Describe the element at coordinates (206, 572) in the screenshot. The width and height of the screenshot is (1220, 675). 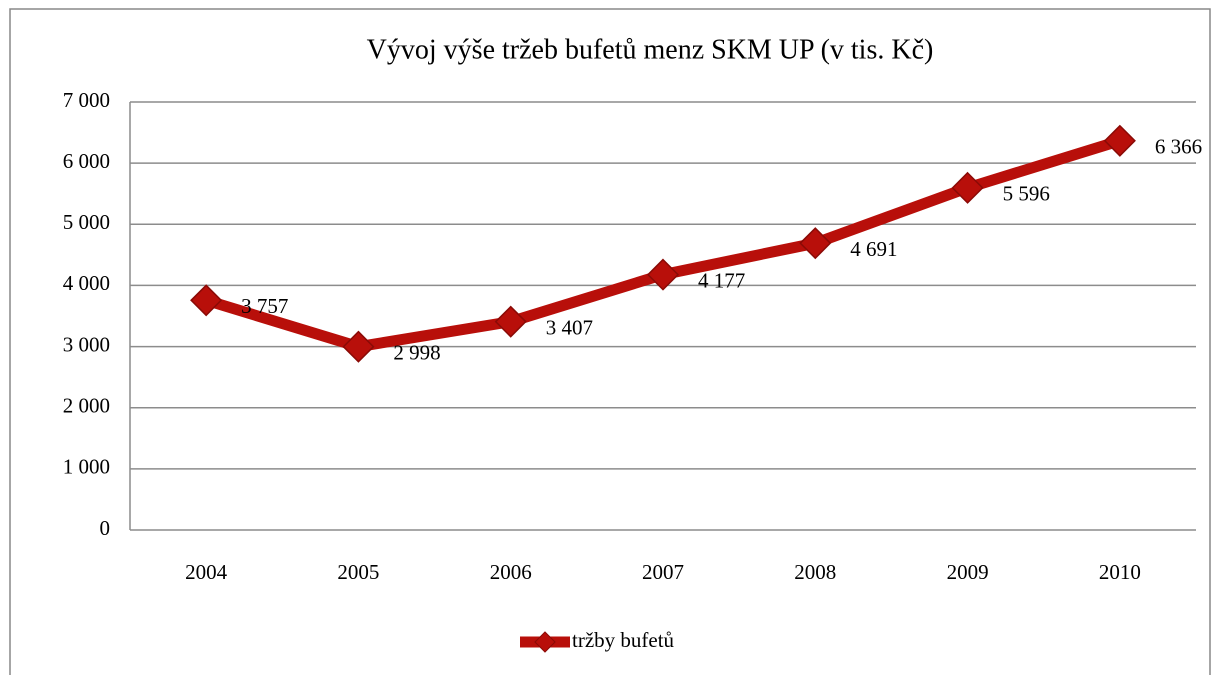
I see `x-tick-label: 2004` at that location.